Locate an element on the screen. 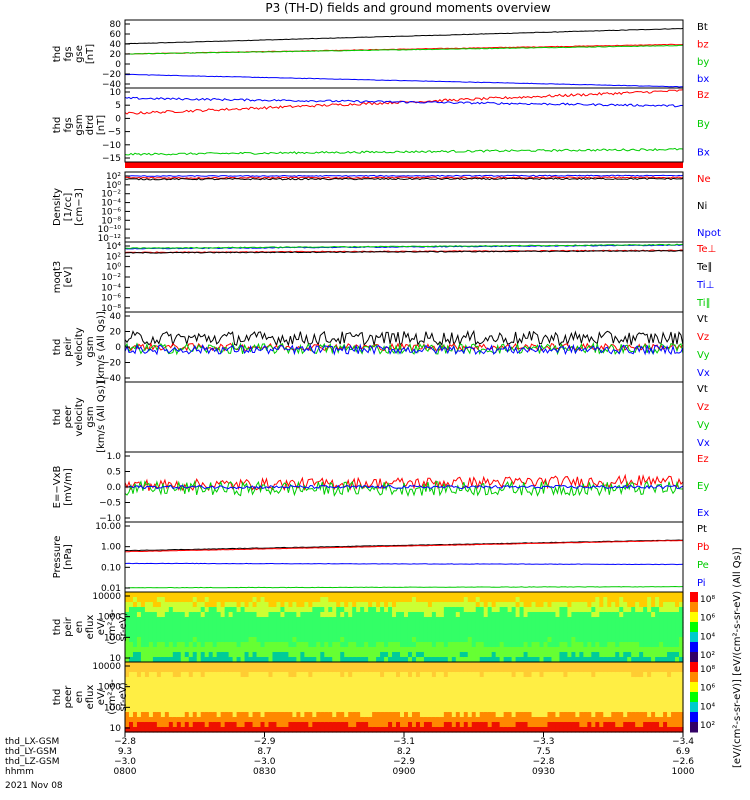 The height and width of the screenshot is (800, 750). separator-bar is located at coordinates (404, 165).